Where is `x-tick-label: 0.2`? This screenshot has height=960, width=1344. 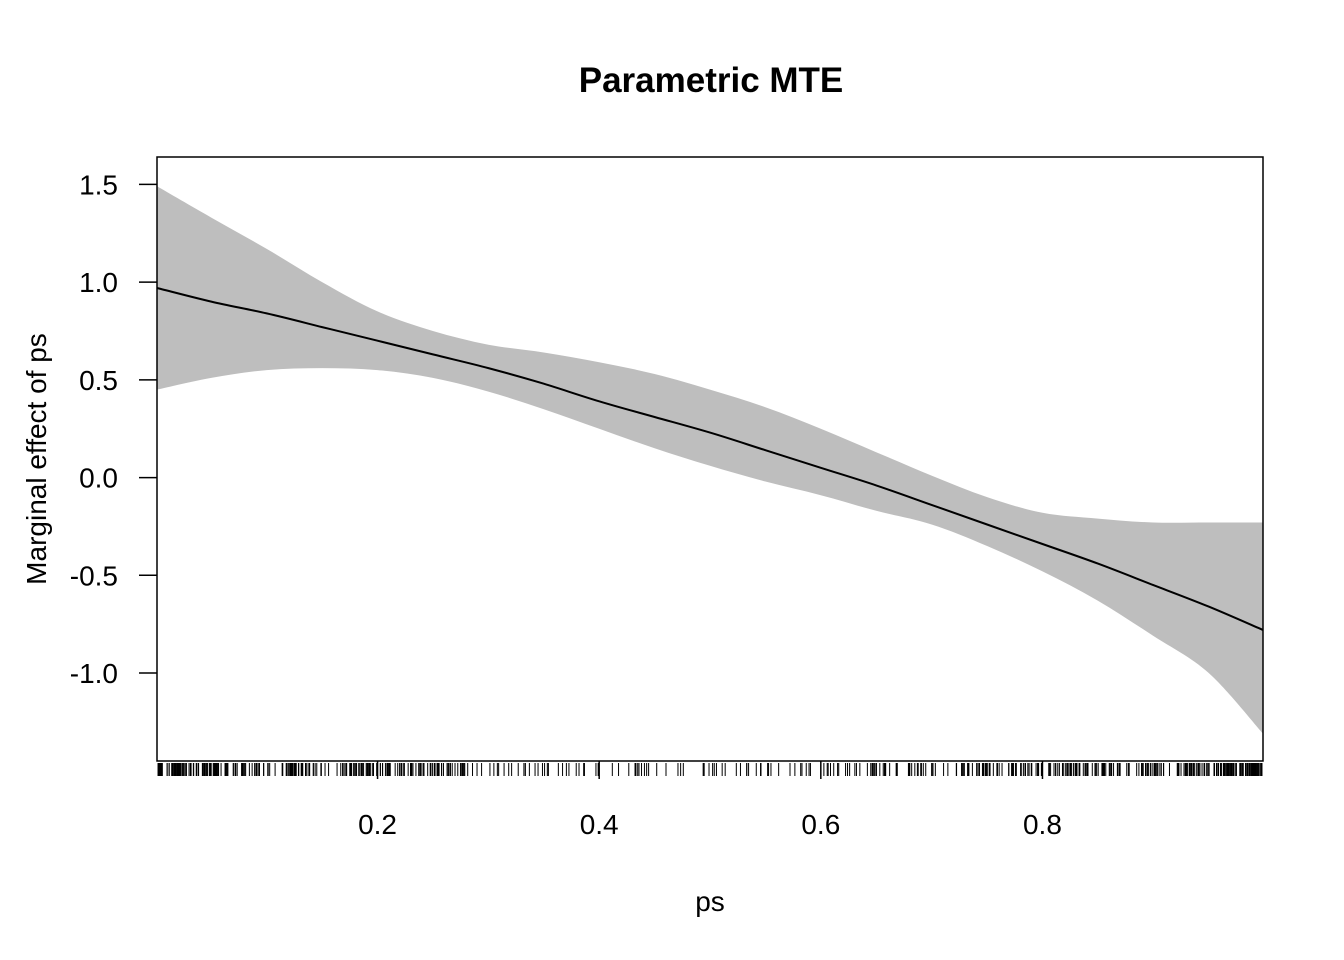 x-tick-label: 0.2 is located at coordinates (377, 824).